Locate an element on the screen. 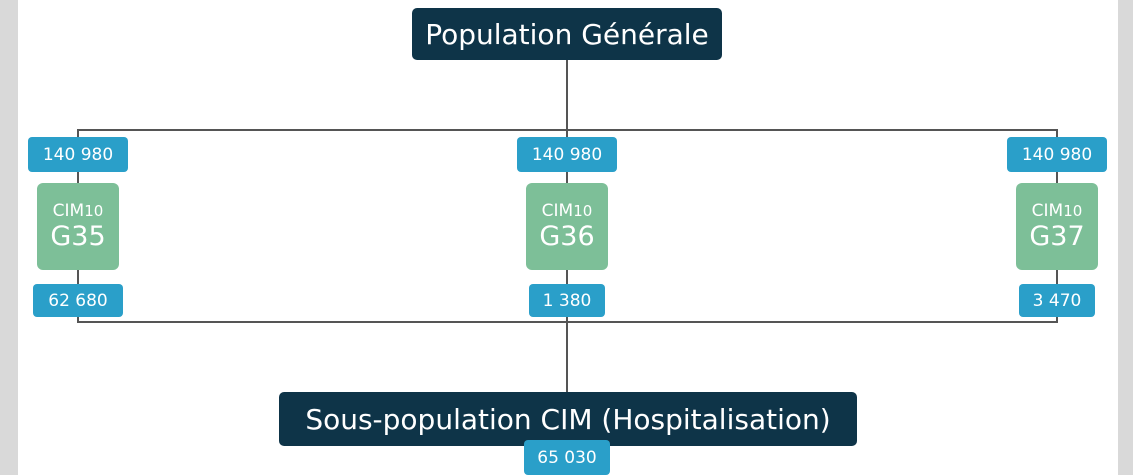  code-node: CIM10 G35 is located at coordinates (78, 226).